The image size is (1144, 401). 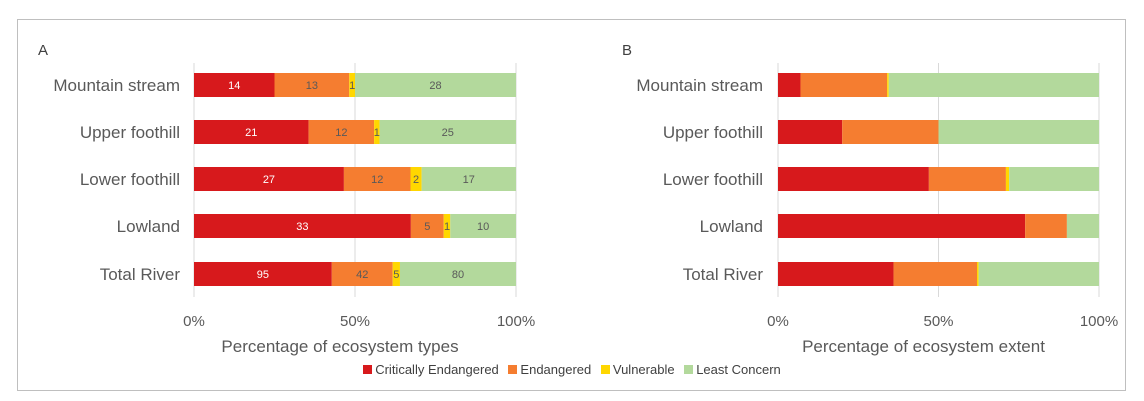 I want to click on panel-a-bar-lower-foothill-endangered, so click(x=377, y=179).